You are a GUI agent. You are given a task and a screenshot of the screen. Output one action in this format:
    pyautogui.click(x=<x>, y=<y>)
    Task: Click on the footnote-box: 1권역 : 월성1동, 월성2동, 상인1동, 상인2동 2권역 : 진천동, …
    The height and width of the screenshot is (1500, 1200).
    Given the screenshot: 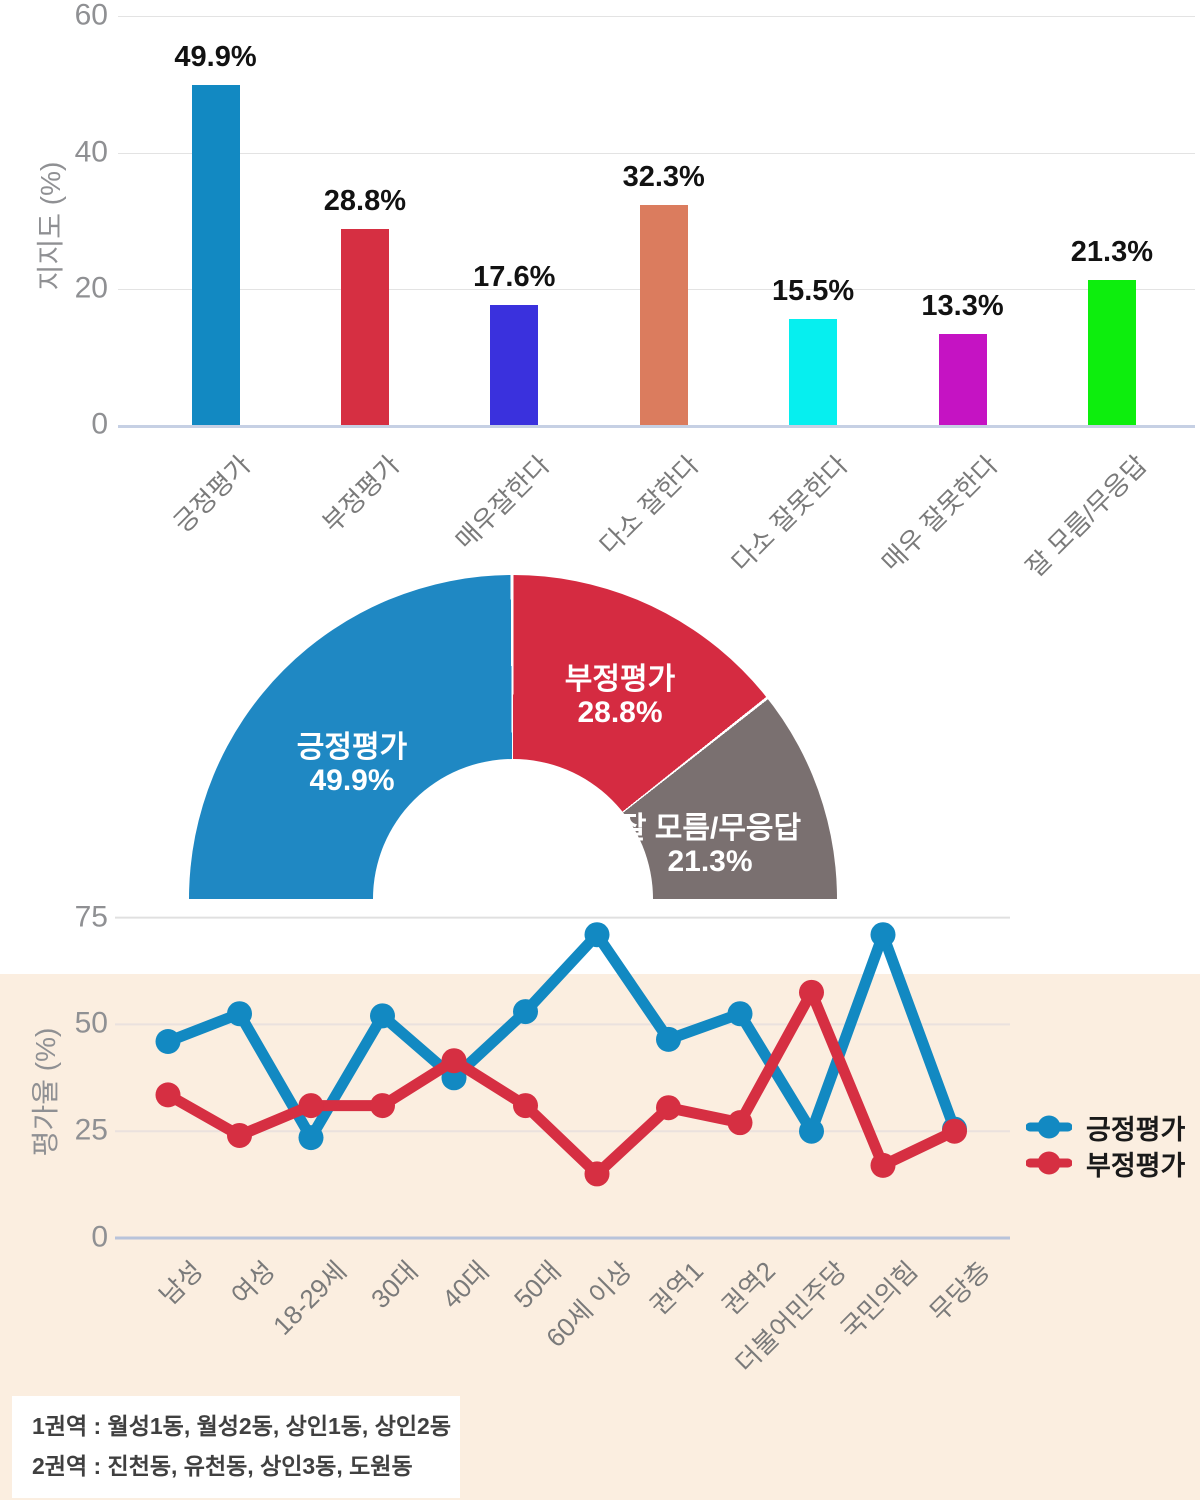 What is the action you would take?
    pyautogui.click(x=236, y=1447)
    